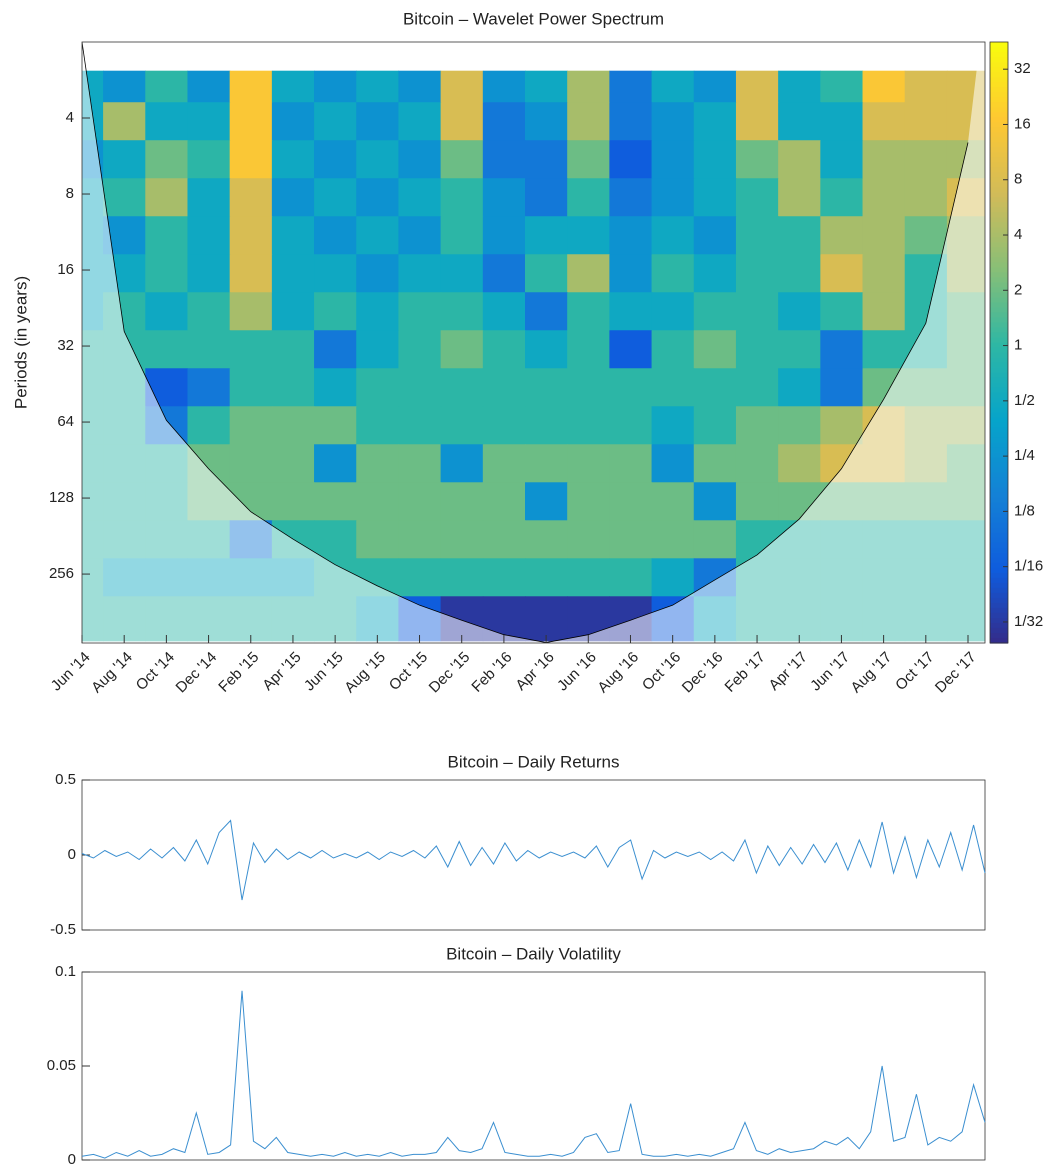 The height and width of the screenshot is (1167, 1056). Describe the element at coordinates (533, 860) in the screenshot. I see `data-line` at that location.